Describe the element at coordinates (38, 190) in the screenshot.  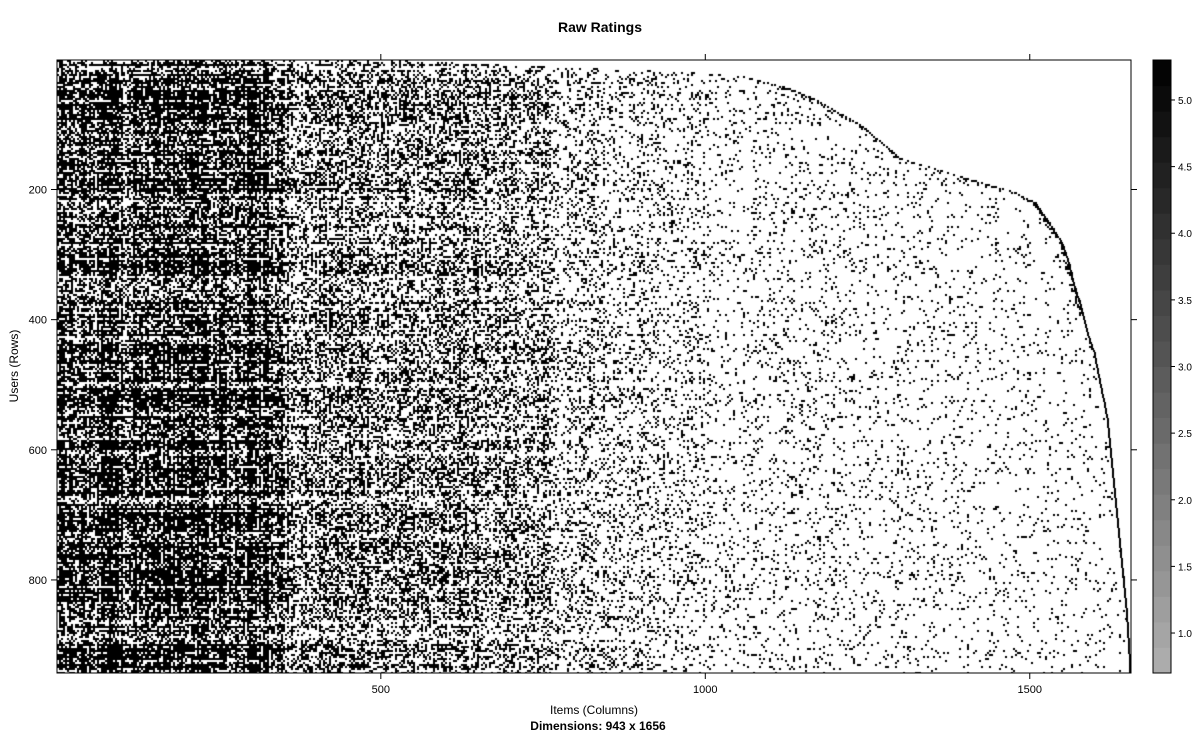
I see `y-tick-label: 200` at that location.